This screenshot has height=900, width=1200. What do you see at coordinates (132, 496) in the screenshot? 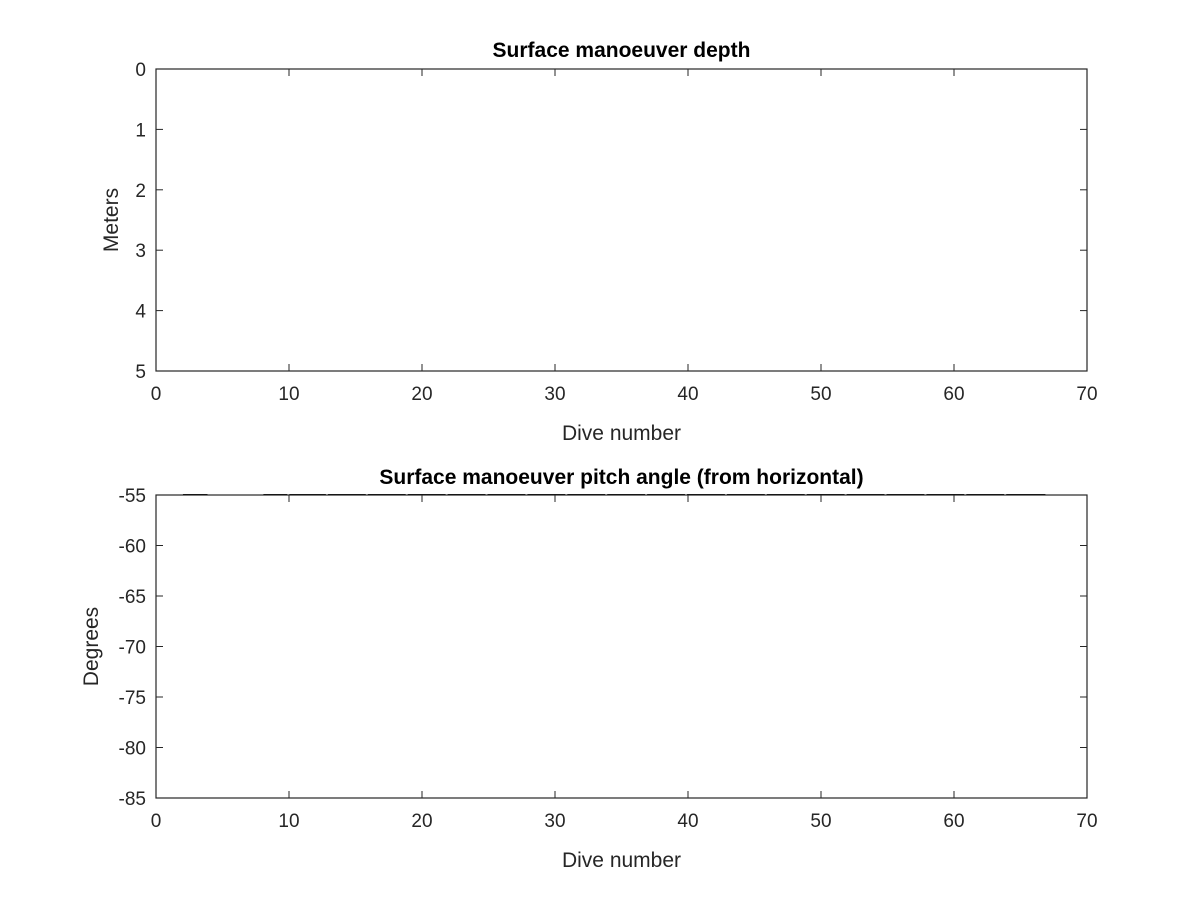
I see `y-tick-label: -55` at bounding box center [132, 496].